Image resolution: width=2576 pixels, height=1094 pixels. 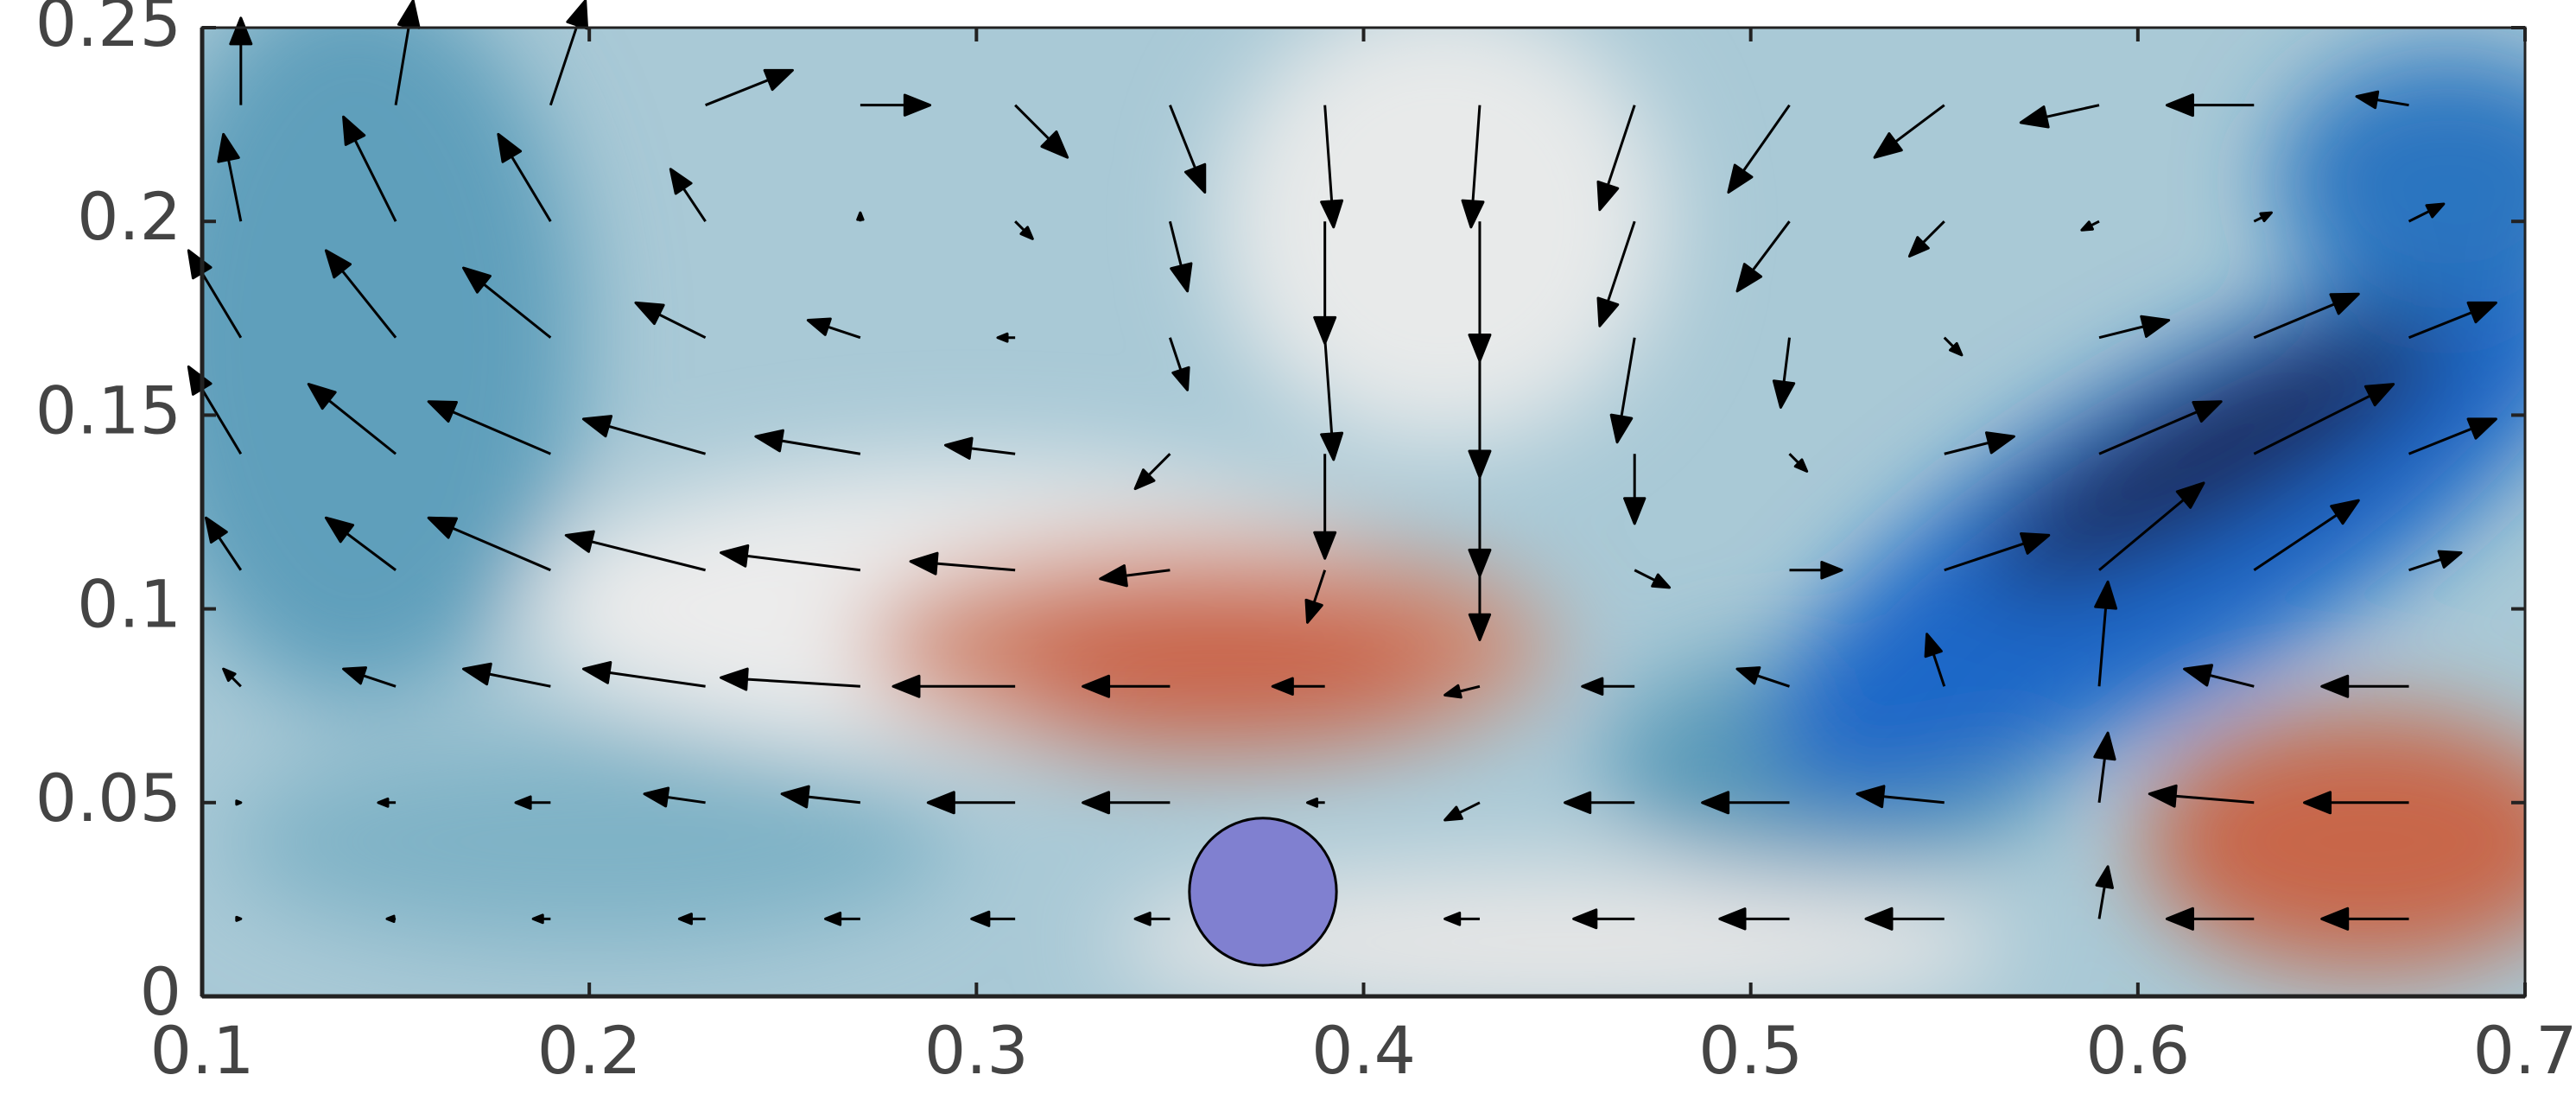 I want to click on x-tick-label: 0.6, so click(x=2137, y=1050).